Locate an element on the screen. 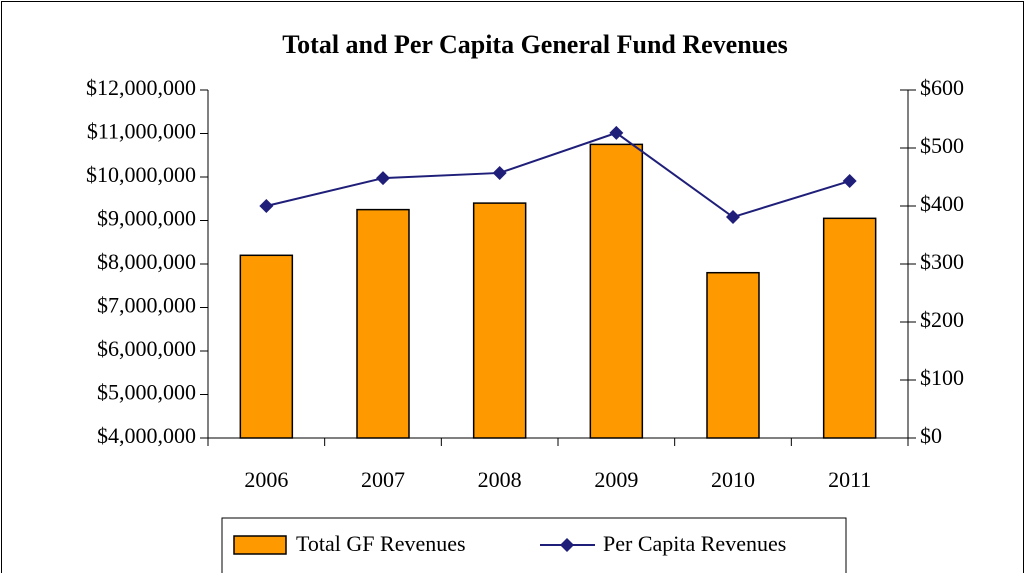 The width and height of the screenshot is (1026, 573). y-tick-label: $12,000,000 is located at coordinates (141, 87).